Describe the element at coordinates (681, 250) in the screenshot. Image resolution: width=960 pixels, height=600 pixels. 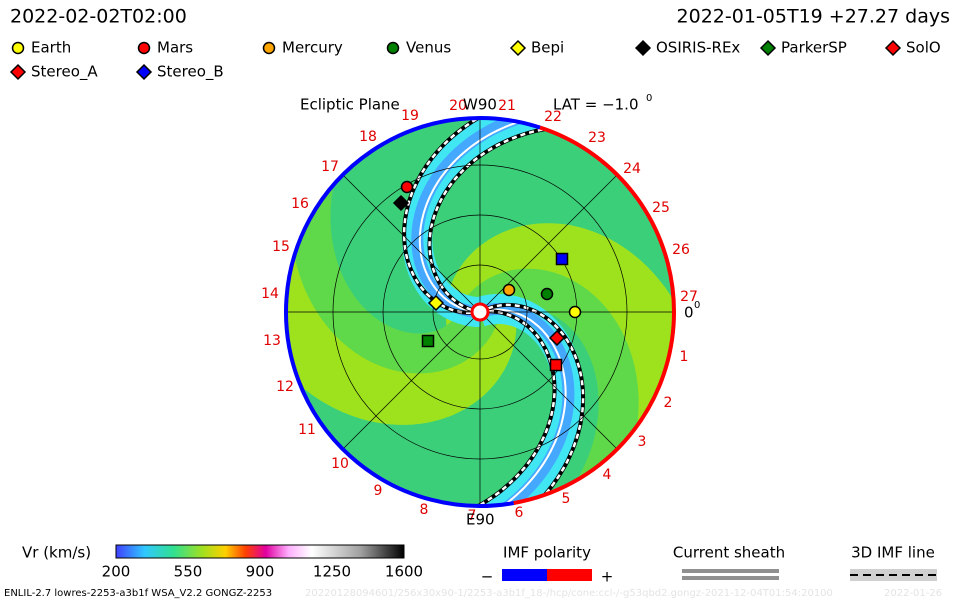
I see `rim-label: 26` at that location.